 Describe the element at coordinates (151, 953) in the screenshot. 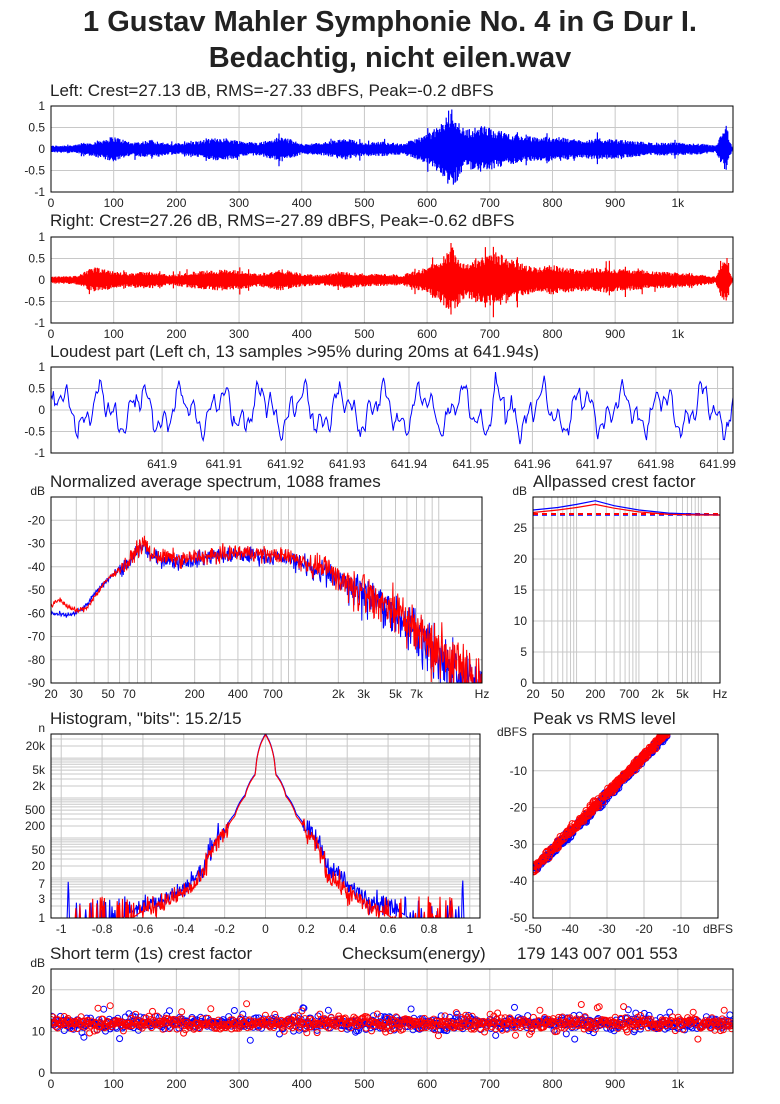

I see `short-crest-title: Short term (1s) crest factor` at that location.